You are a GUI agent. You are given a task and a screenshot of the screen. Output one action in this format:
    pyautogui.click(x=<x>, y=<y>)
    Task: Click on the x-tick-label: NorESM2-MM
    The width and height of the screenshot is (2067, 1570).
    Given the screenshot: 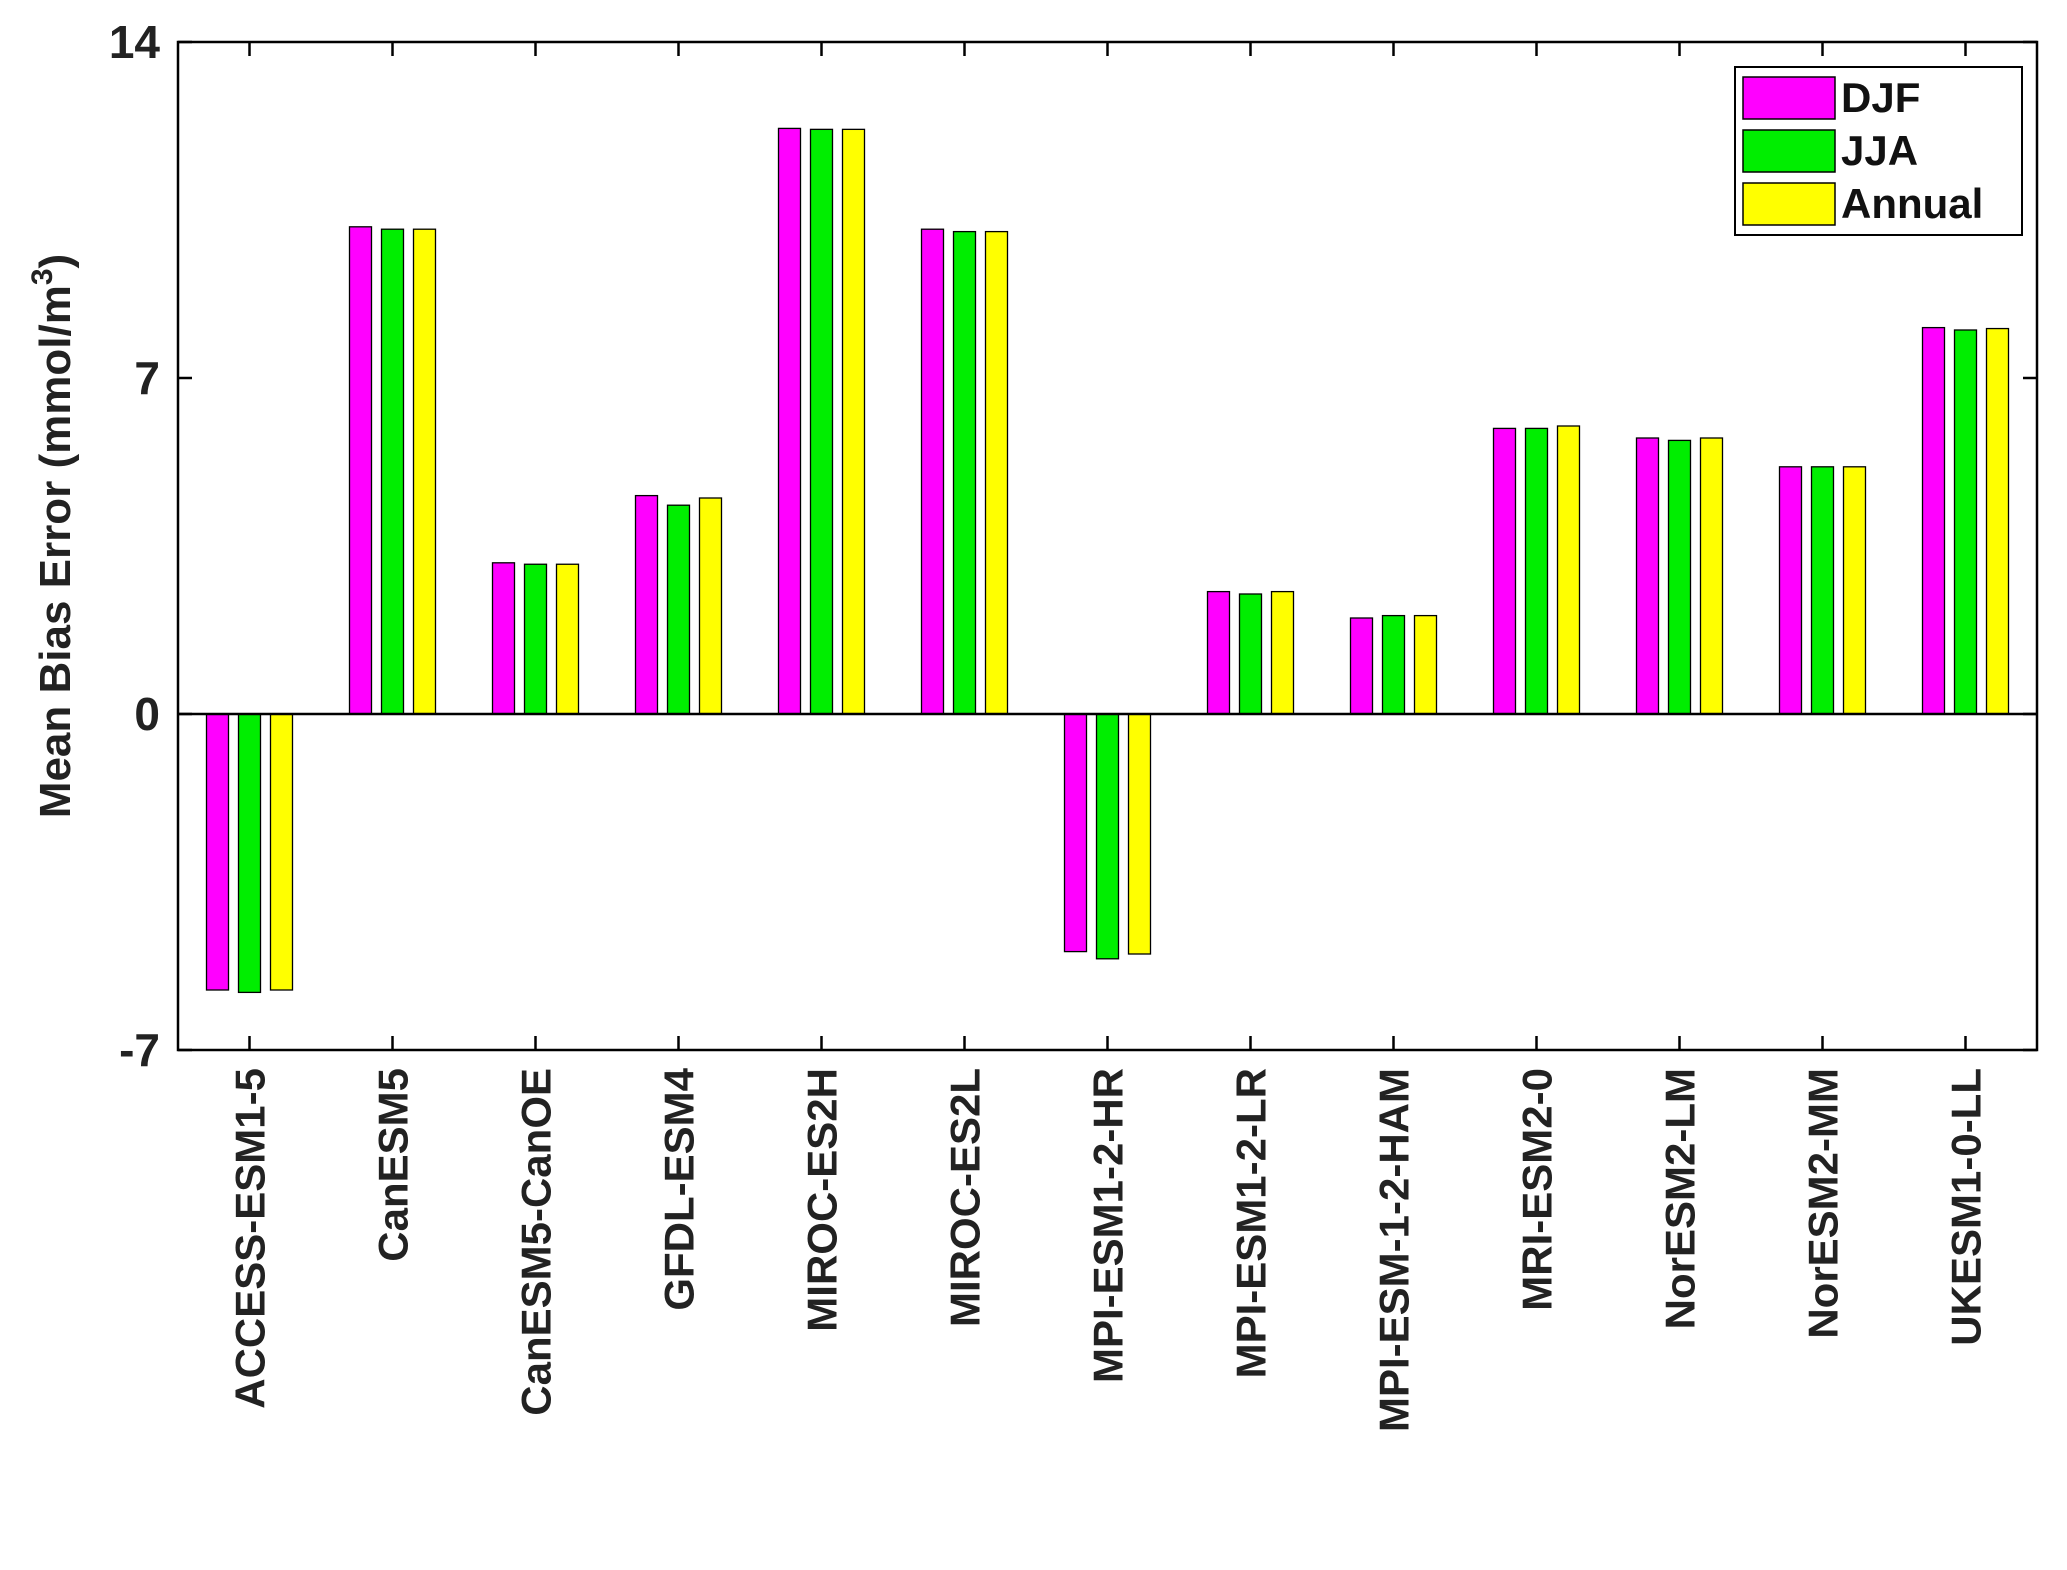 What is the action you would take?
    pyautogui.click(x=1823, y=1203)
    